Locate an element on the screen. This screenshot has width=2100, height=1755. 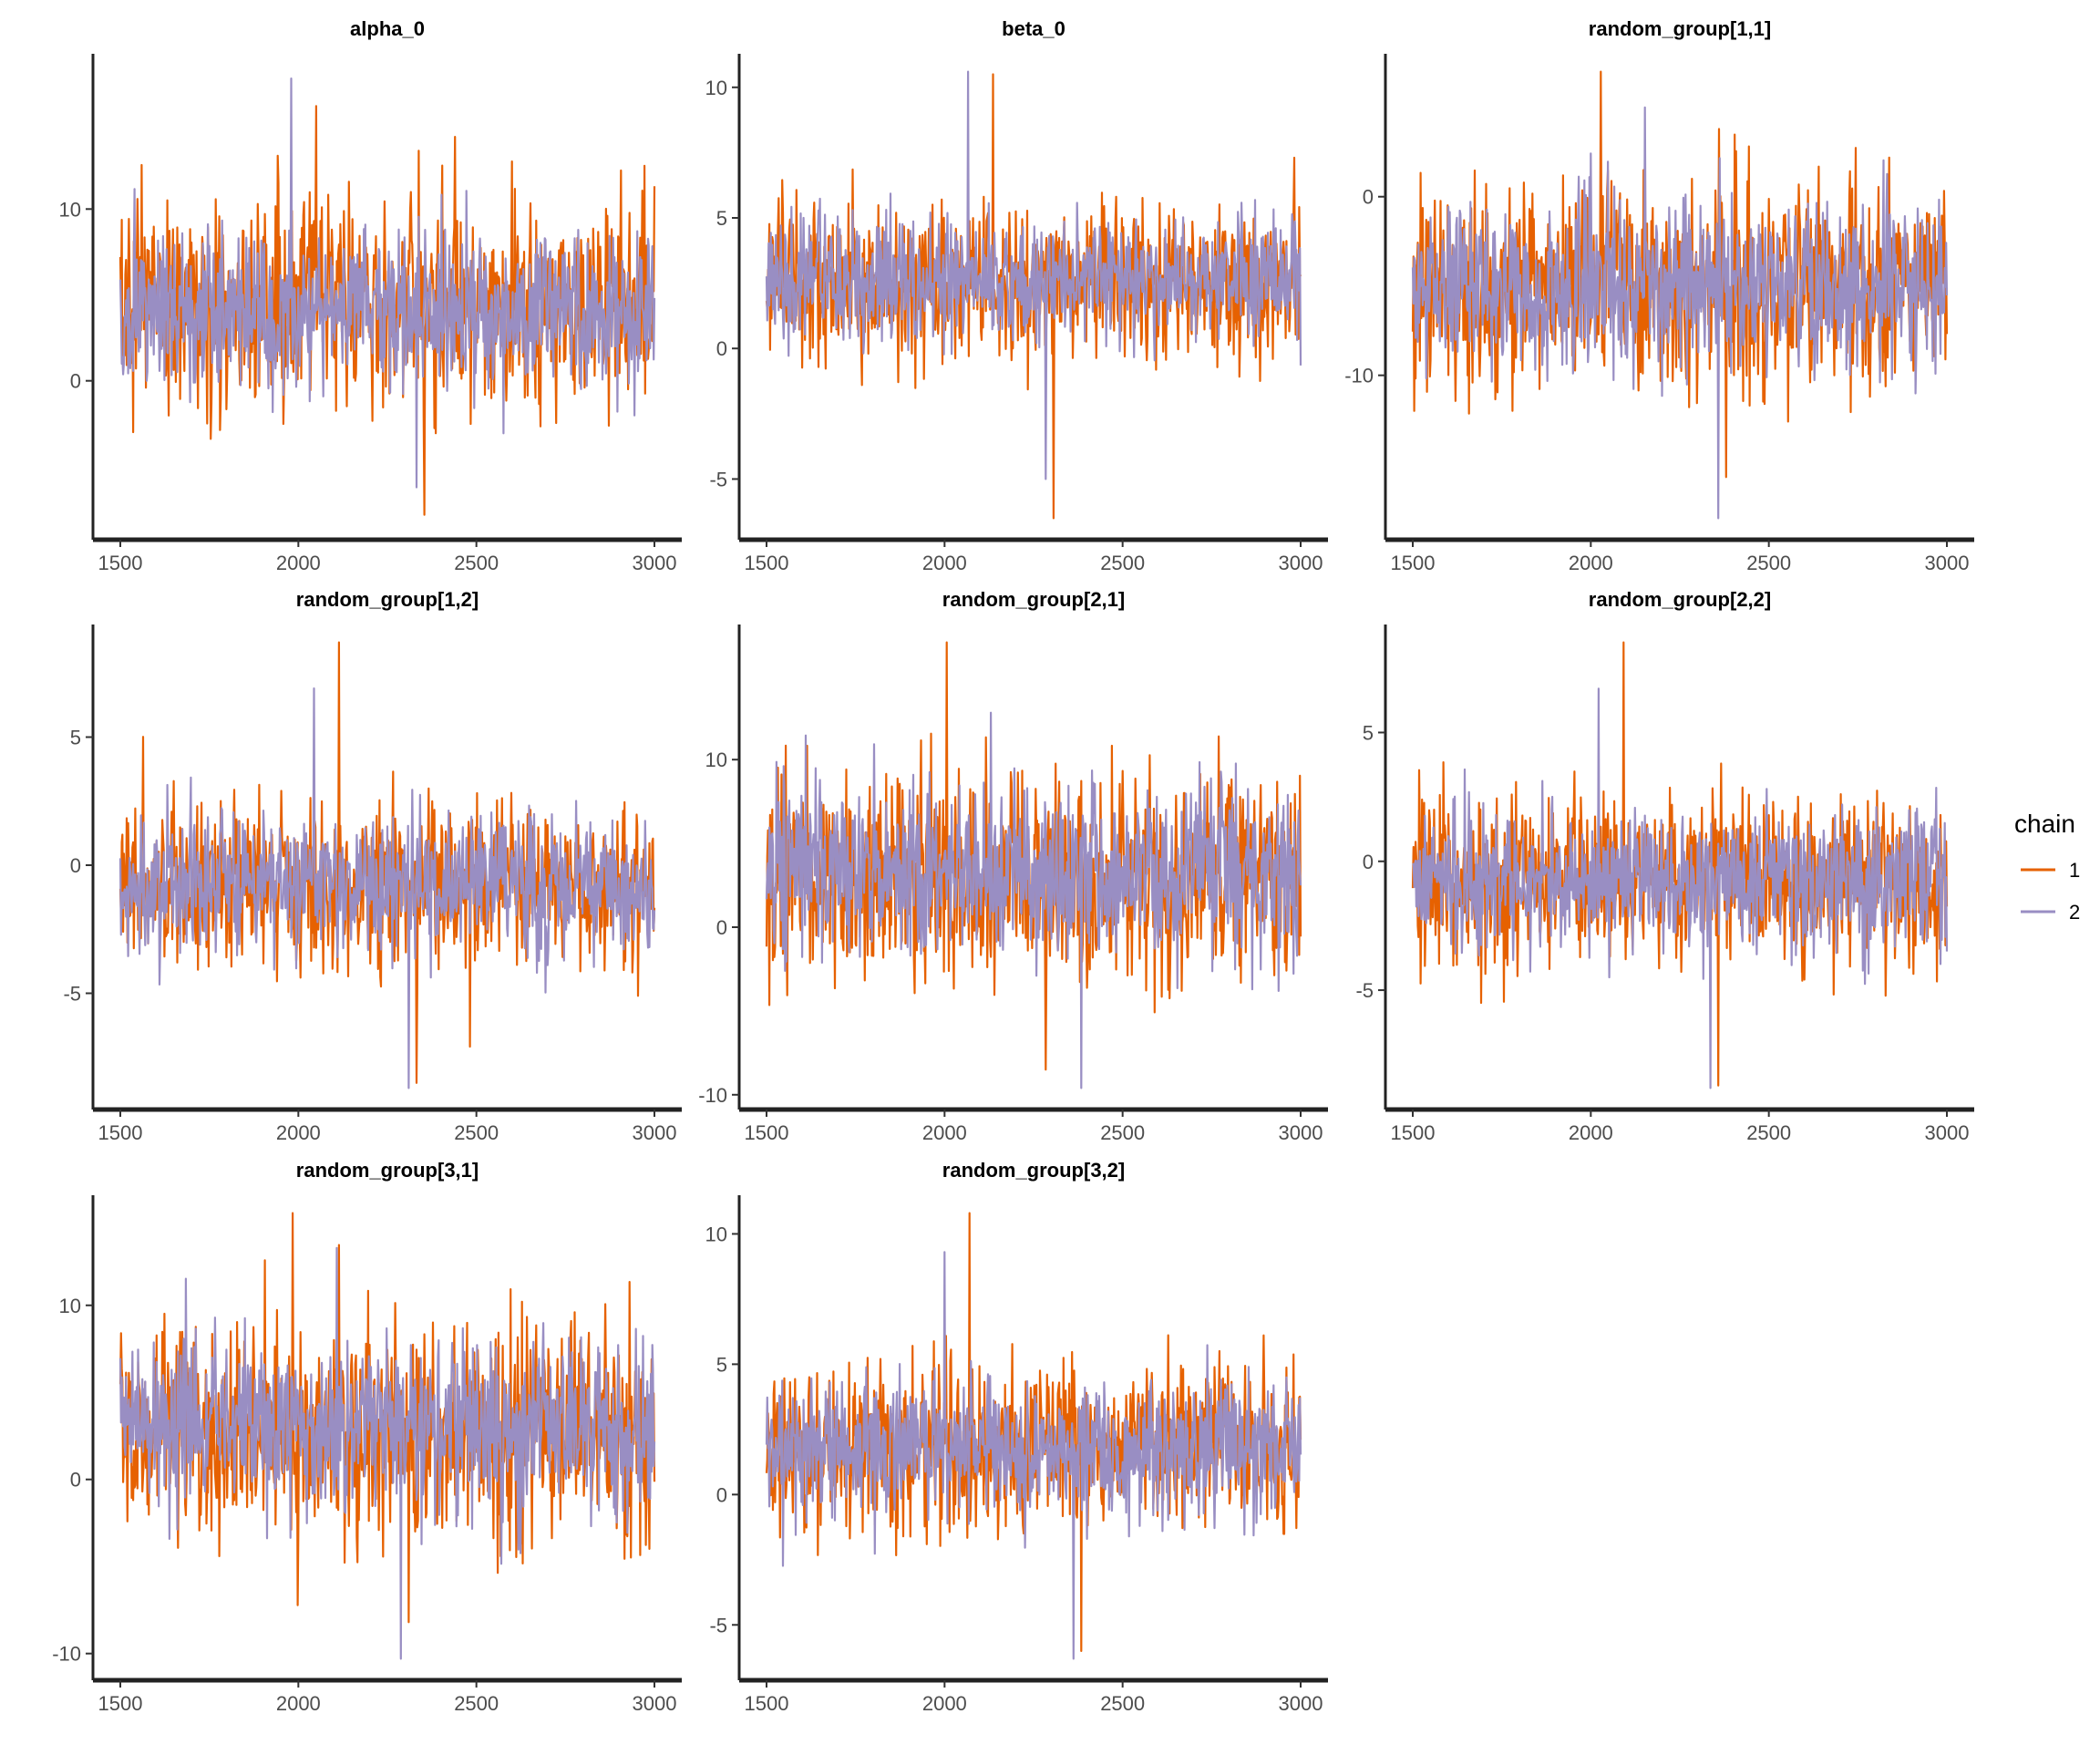
panel-title: random_group[2,1] is located at coordinates (1033, 599).